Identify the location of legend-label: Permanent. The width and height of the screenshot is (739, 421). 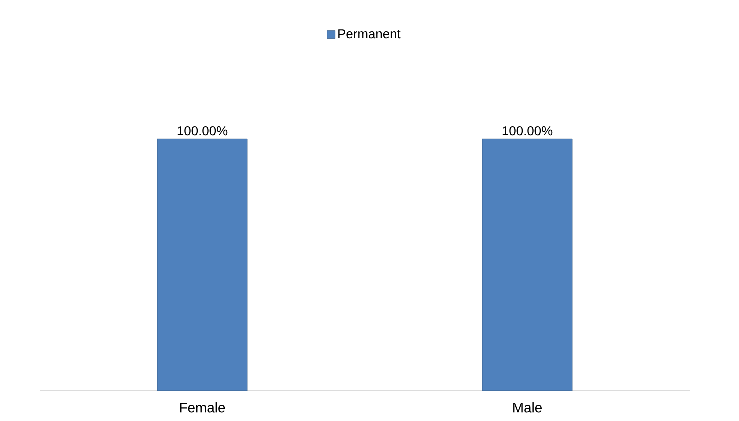
(369, 34).